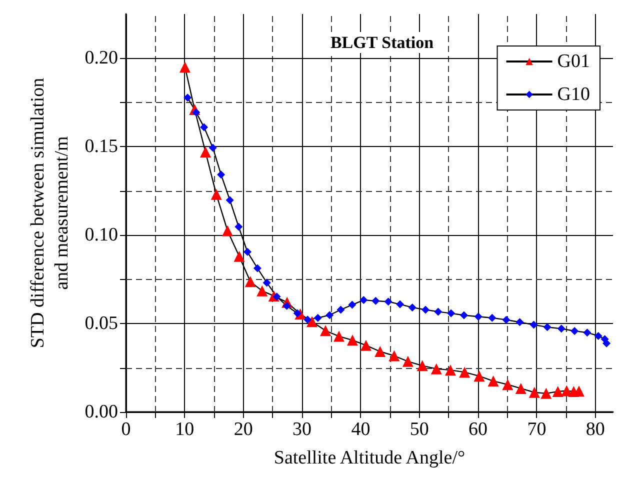 The height and width of the screenshot is (488, 622). Describe the element at coordinates (49, 212) in the screenshot. I see `y-axis-title: STD difference between simulation and measurement/m` at that location.